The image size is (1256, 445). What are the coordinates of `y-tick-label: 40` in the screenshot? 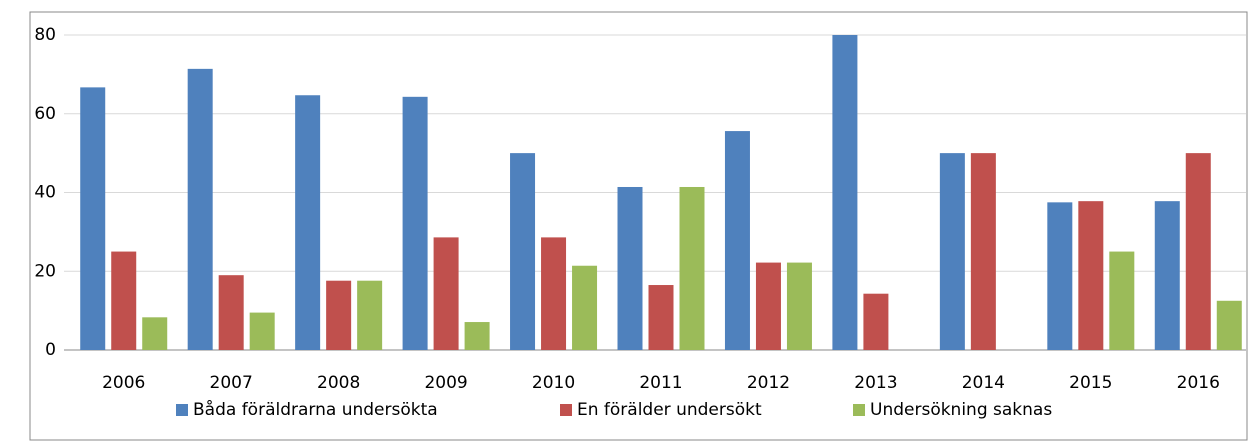 It's located at (45, 193).